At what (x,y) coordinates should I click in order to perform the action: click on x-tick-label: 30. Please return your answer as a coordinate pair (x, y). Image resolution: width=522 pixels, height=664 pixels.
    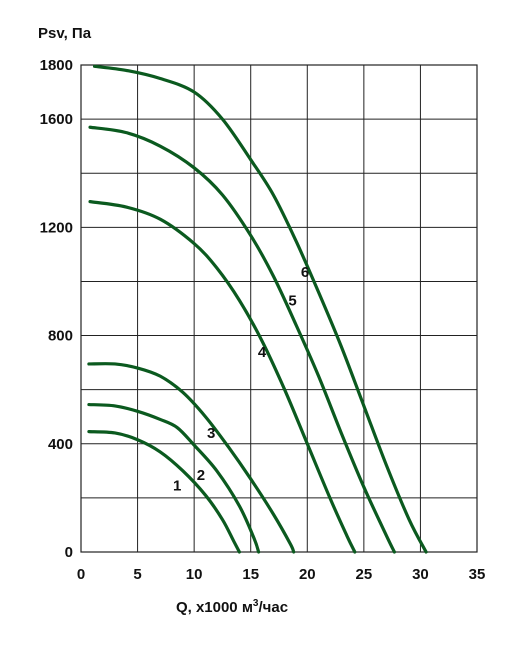
    Looking at the image, I should click on (420, 574).